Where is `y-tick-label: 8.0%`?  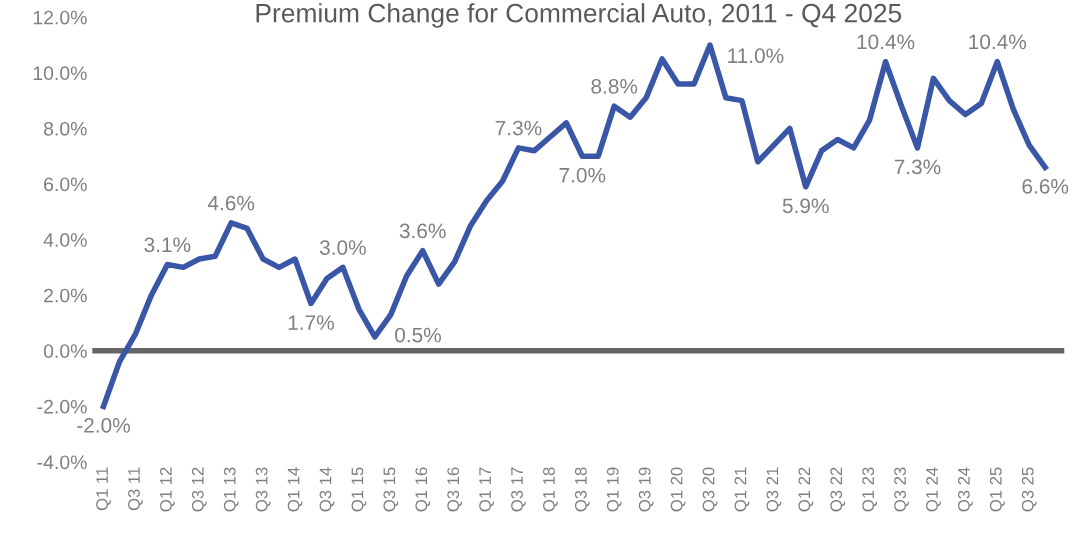 y-tick-label: 8.0% is located at coordinates (65, 128).